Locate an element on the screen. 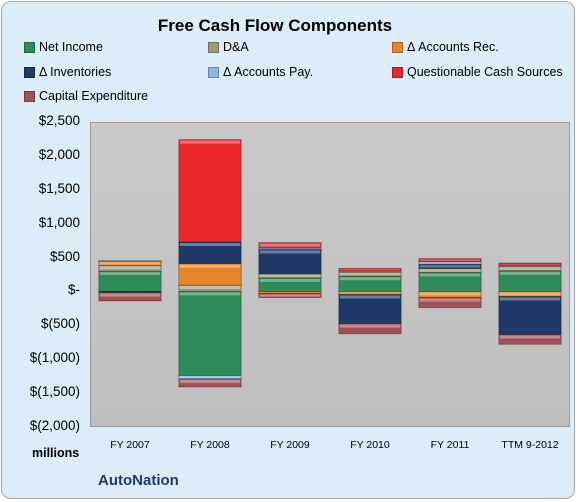  x-tick-label: FY 2009 is located at coordinates (290, 445).